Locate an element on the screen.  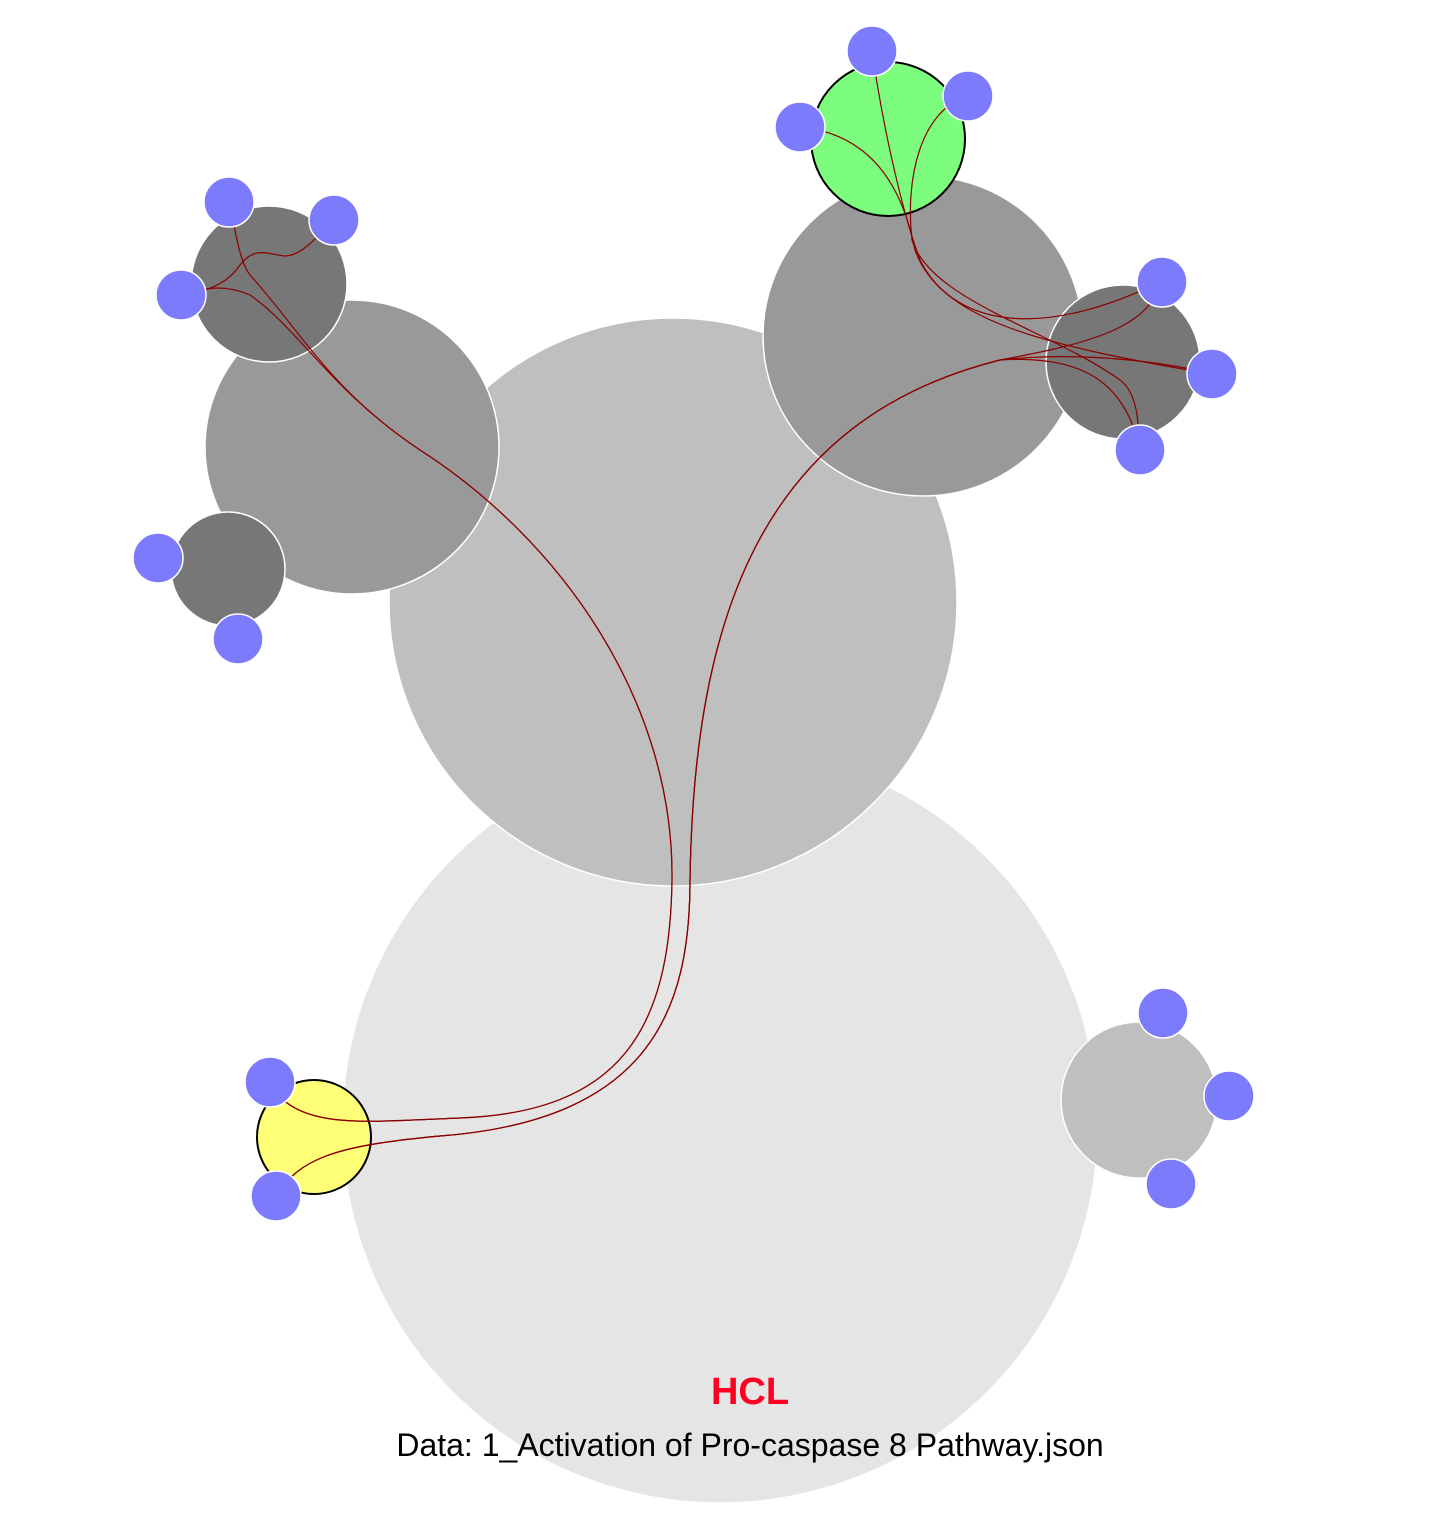
left-bottom-group is located at coordinates (228, 569).